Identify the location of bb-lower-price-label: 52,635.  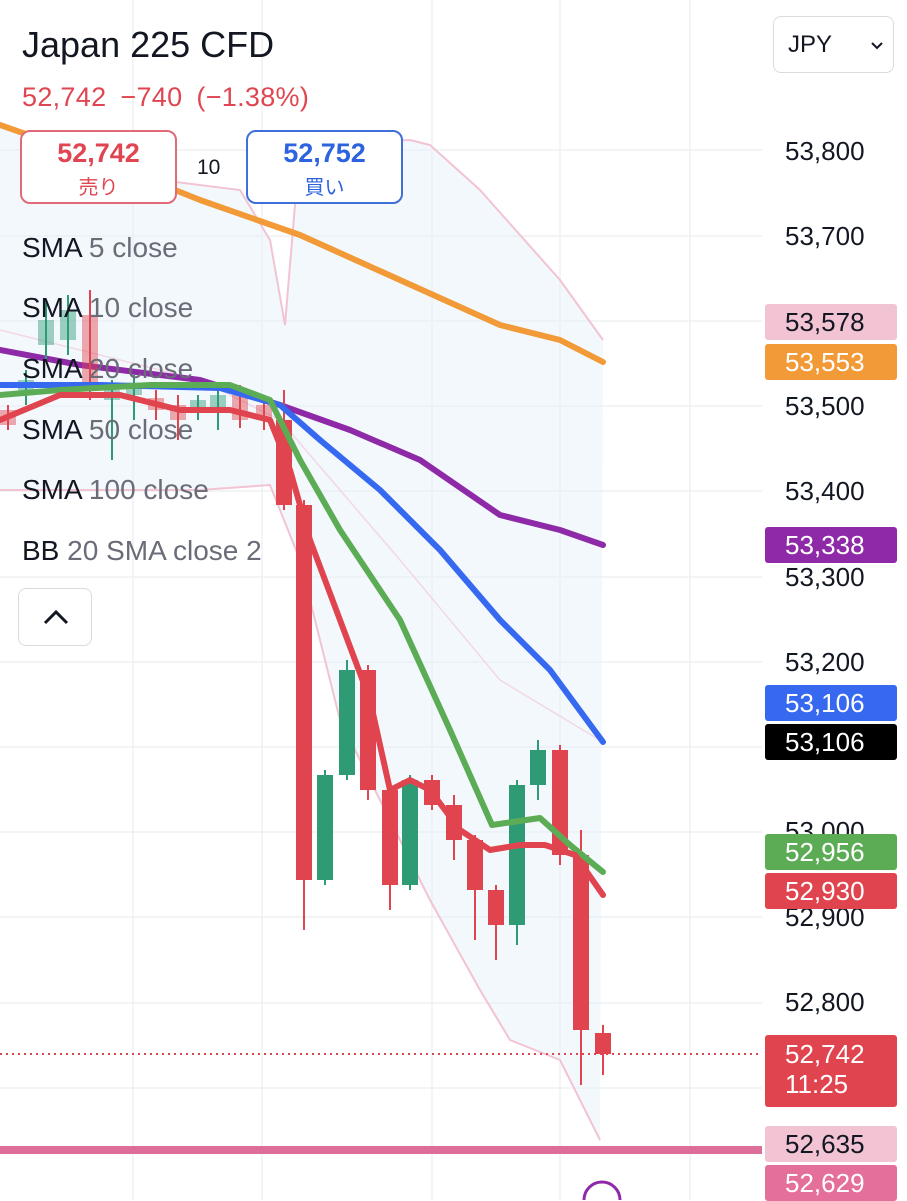
(831, 1144).